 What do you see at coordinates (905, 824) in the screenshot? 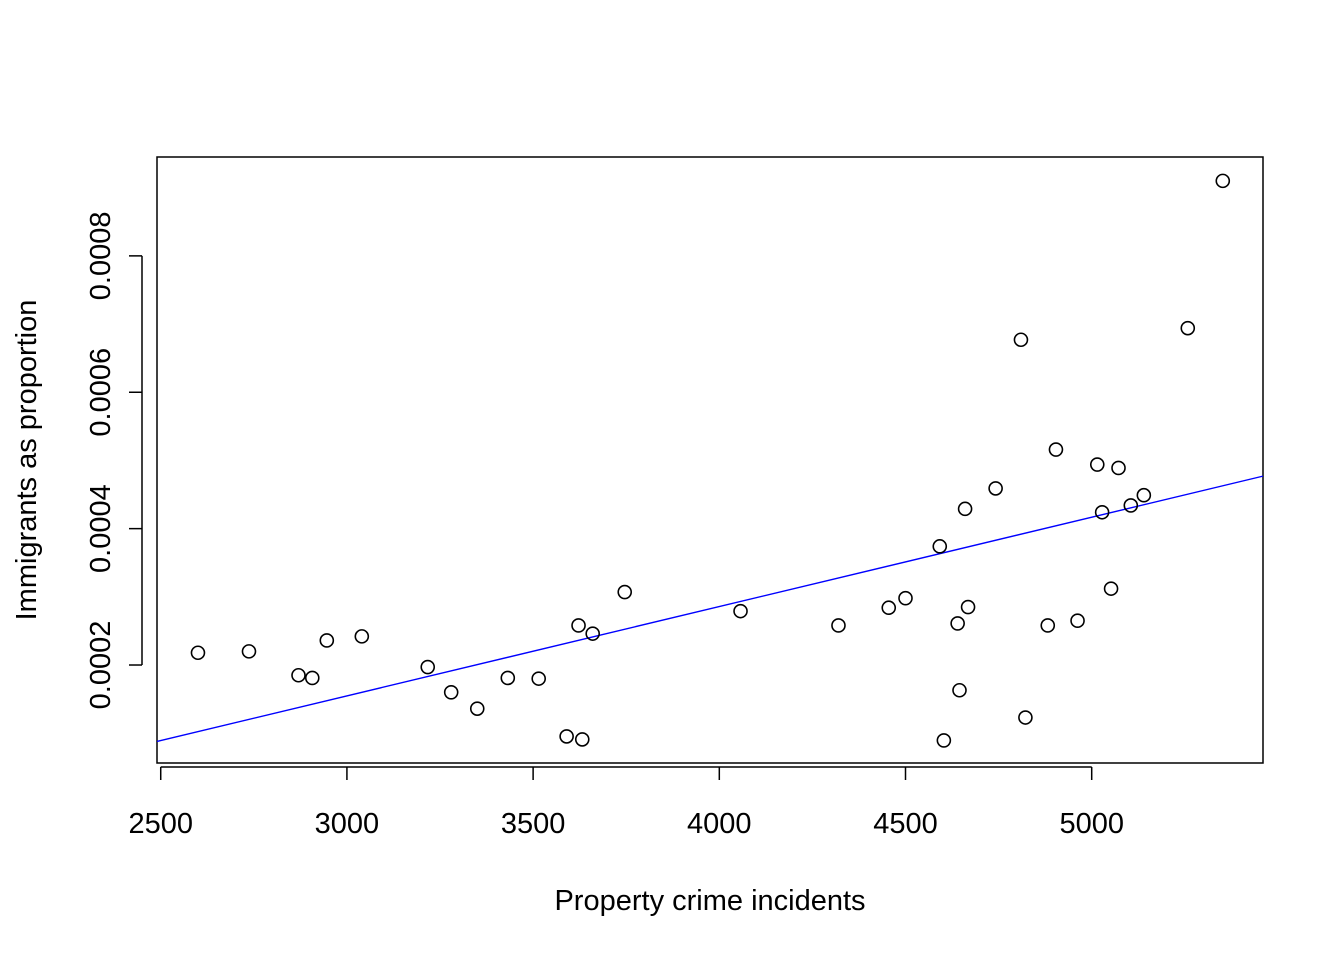
I see `x-tick-label: 4500` at bounding box center [905, 824].